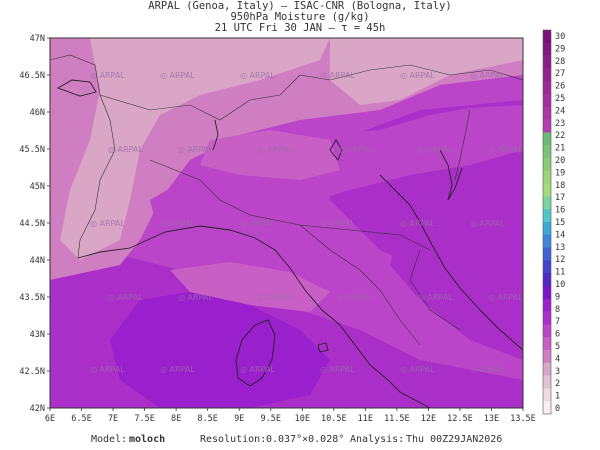  I want to click on colorbar-border, so click(547, 222).